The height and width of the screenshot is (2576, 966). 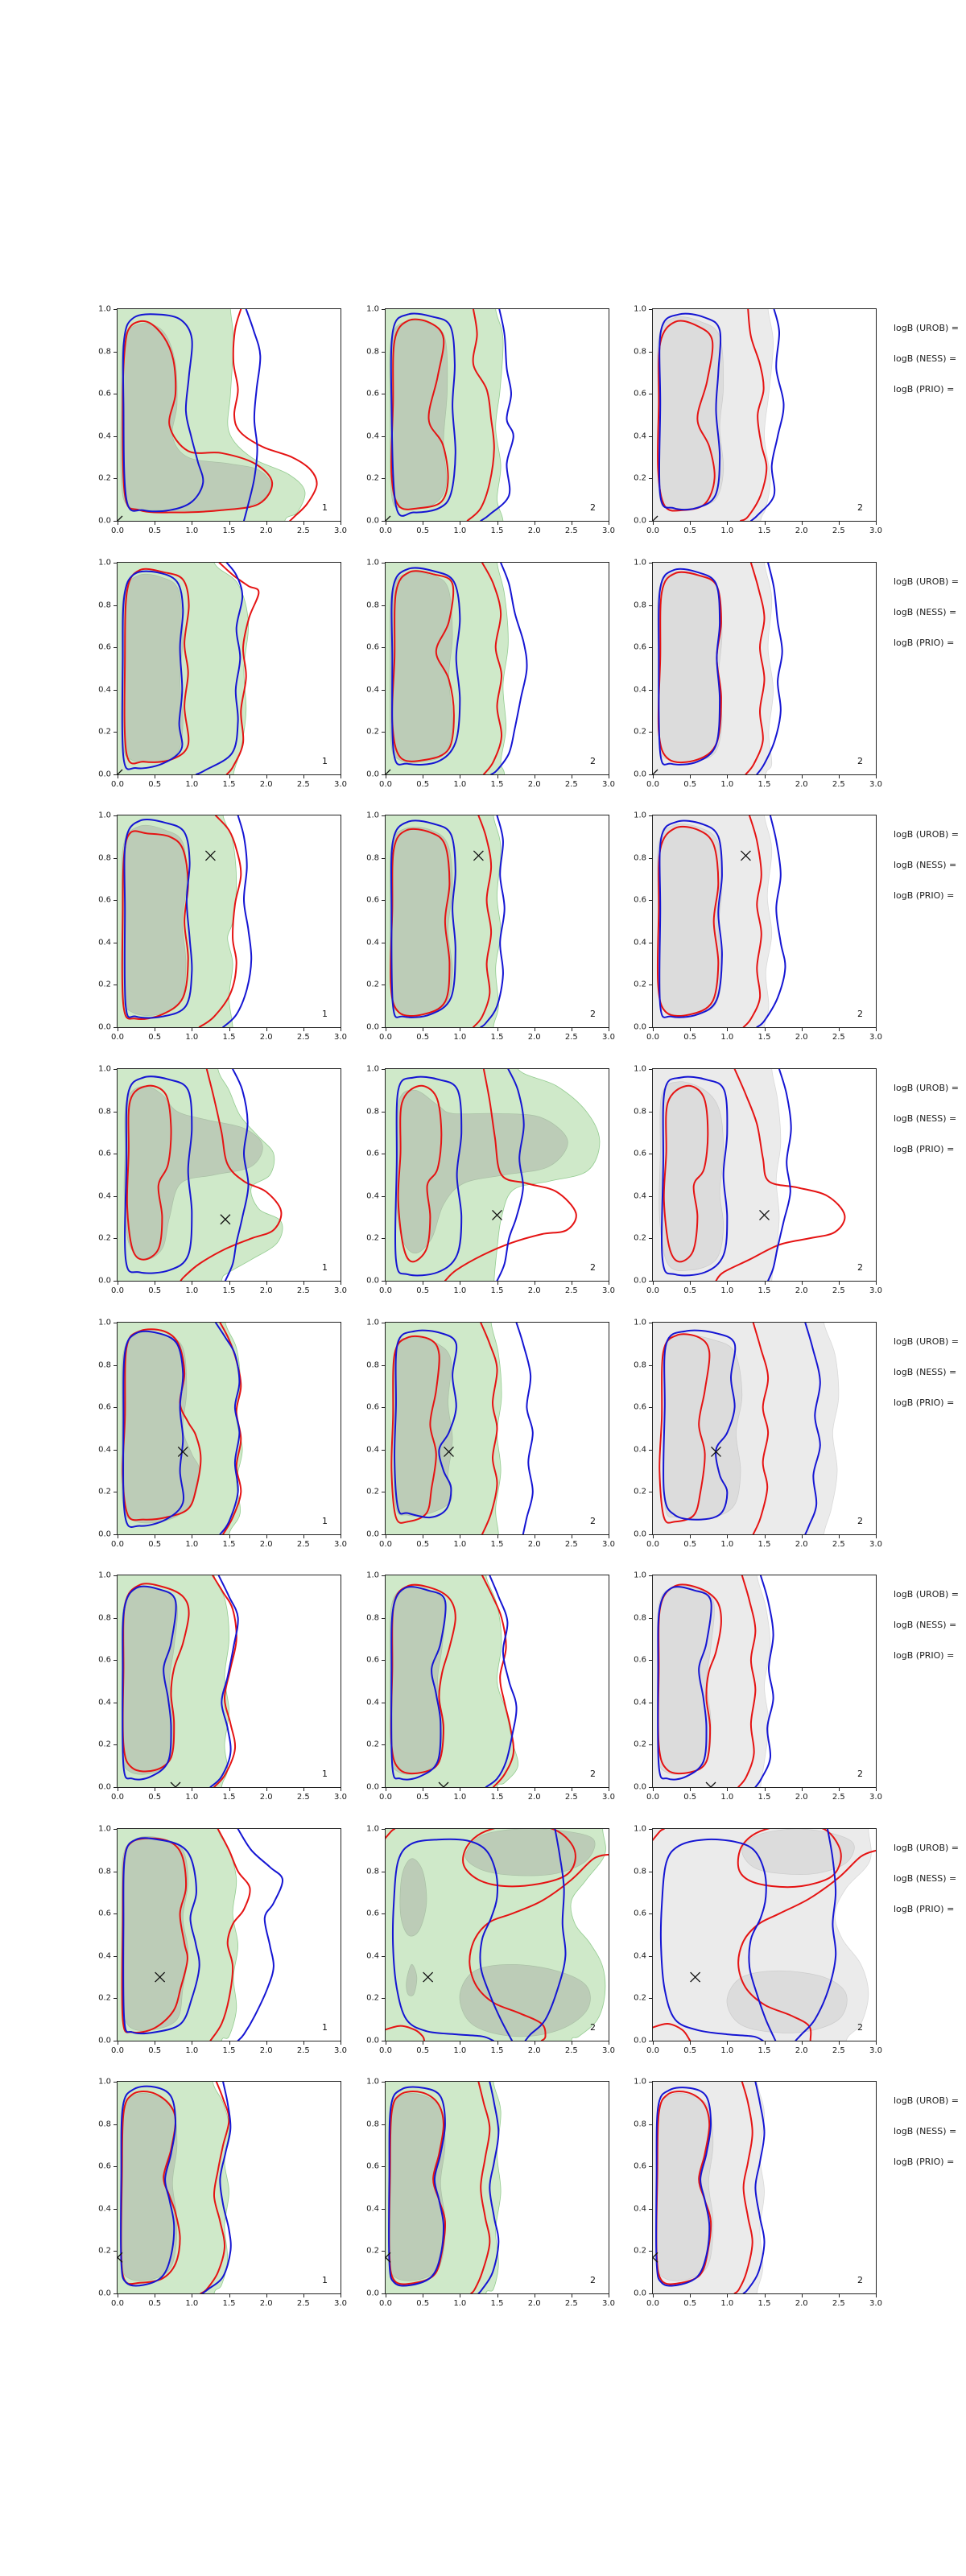 I want to click on contour-plot-r8c3: 2, so click(x=764, y=2187).